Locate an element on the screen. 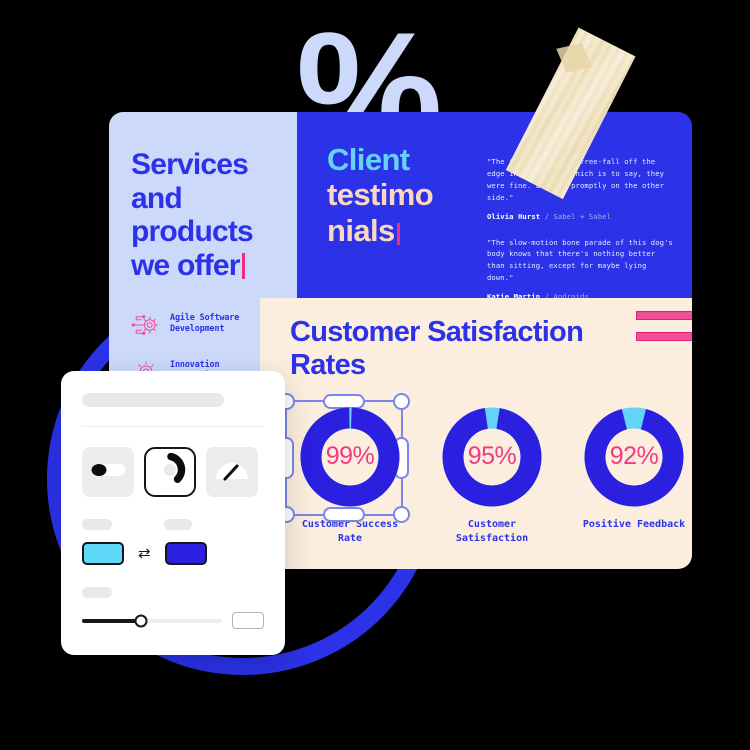 The width and height of the screenshot is (750, 750). donut-label: Customer Success Rate is located at coordinates (350, 531).